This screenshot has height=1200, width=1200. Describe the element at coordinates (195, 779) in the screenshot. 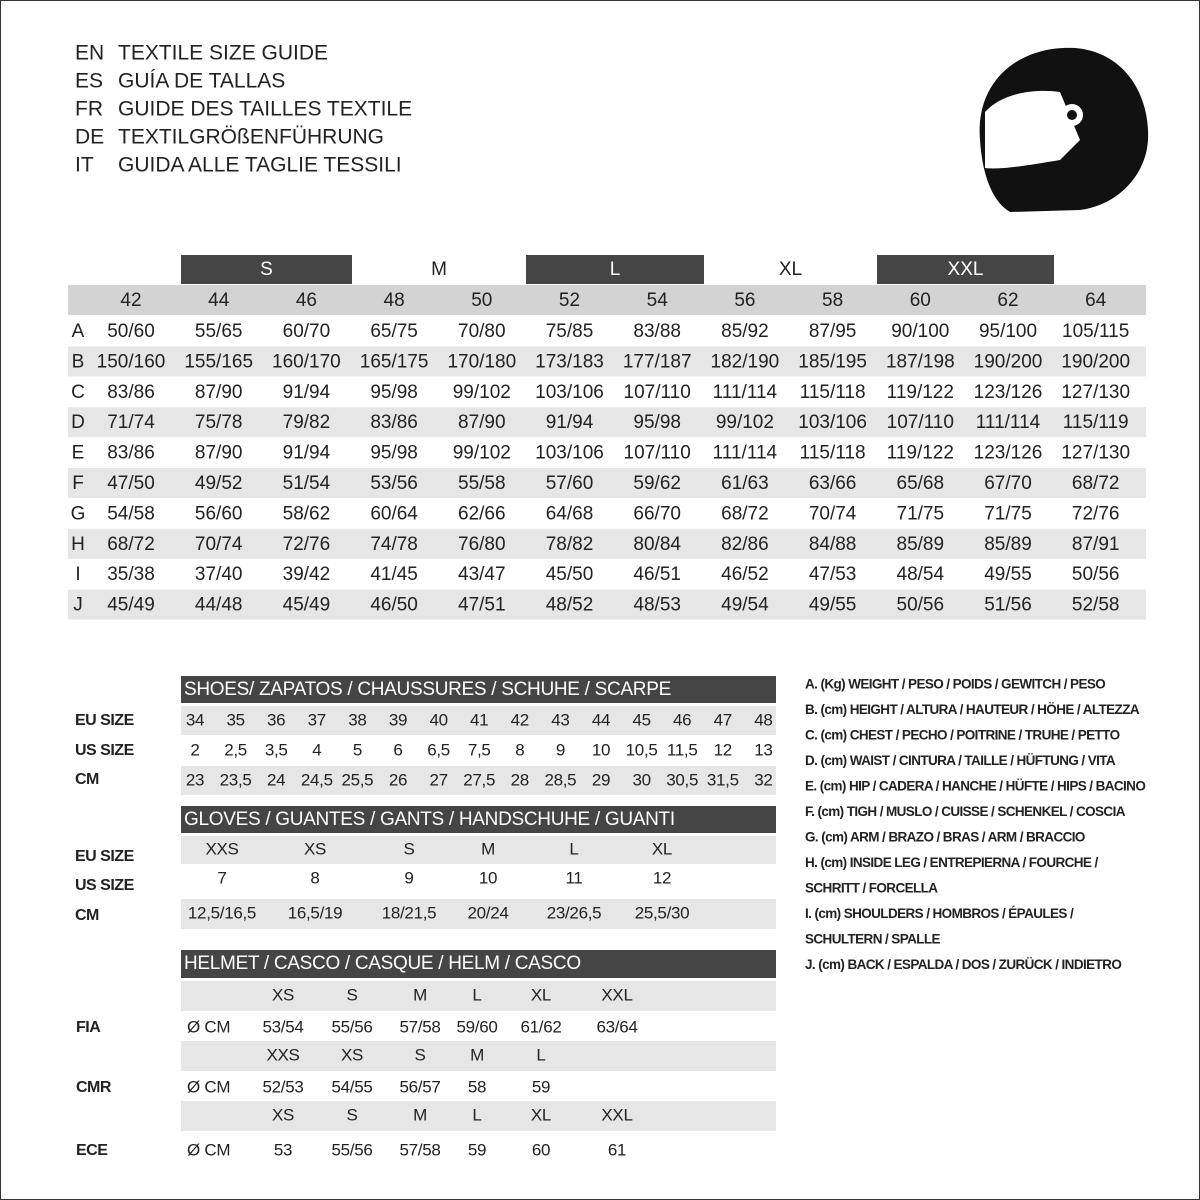

I see `shoe-cell: 23` at that location.